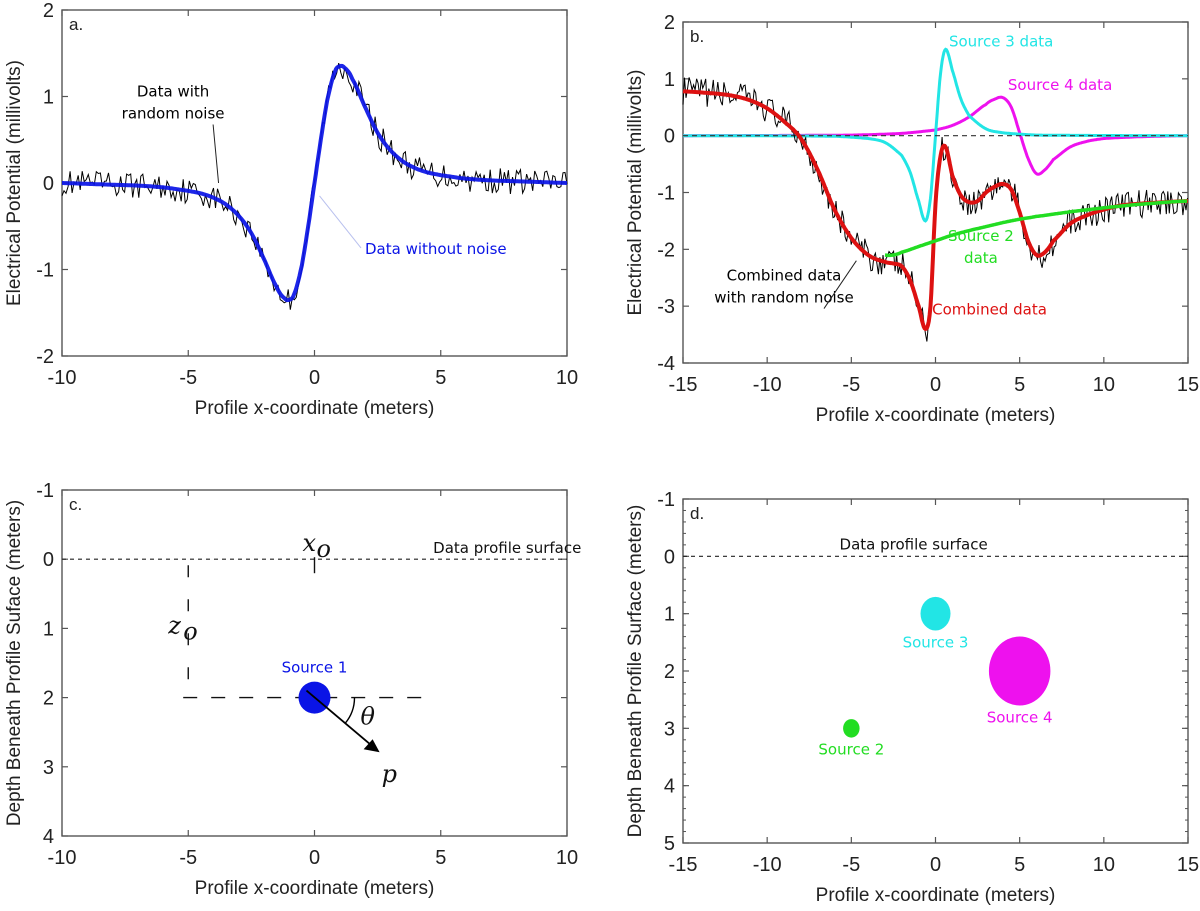 Image resolution: width=1200 pixels, height=911 pixels. What do you see at coordinates (75, 504) in the screenshot?
I see `panel-label: c.` at bounding box center [75, 504].